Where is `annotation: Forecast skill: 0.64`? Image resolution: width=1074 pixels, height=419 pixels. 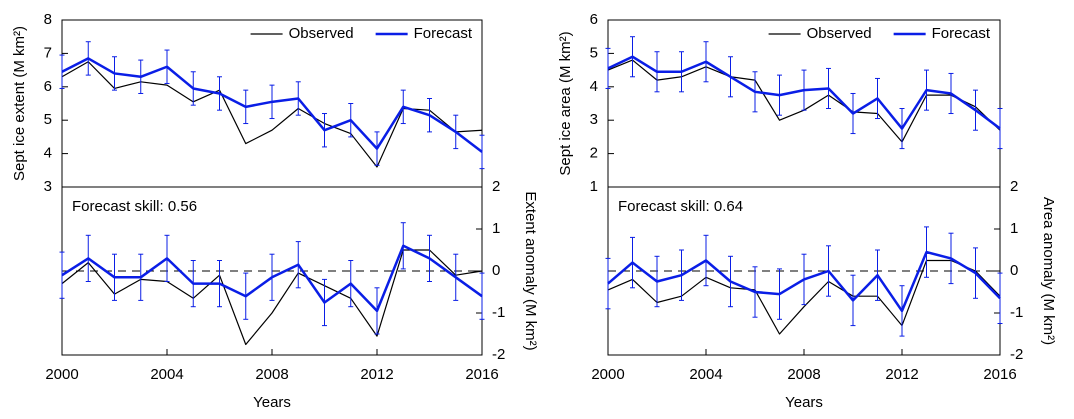
annotation: Forecast skill: 0.64 is located at coordinates (680, 206).